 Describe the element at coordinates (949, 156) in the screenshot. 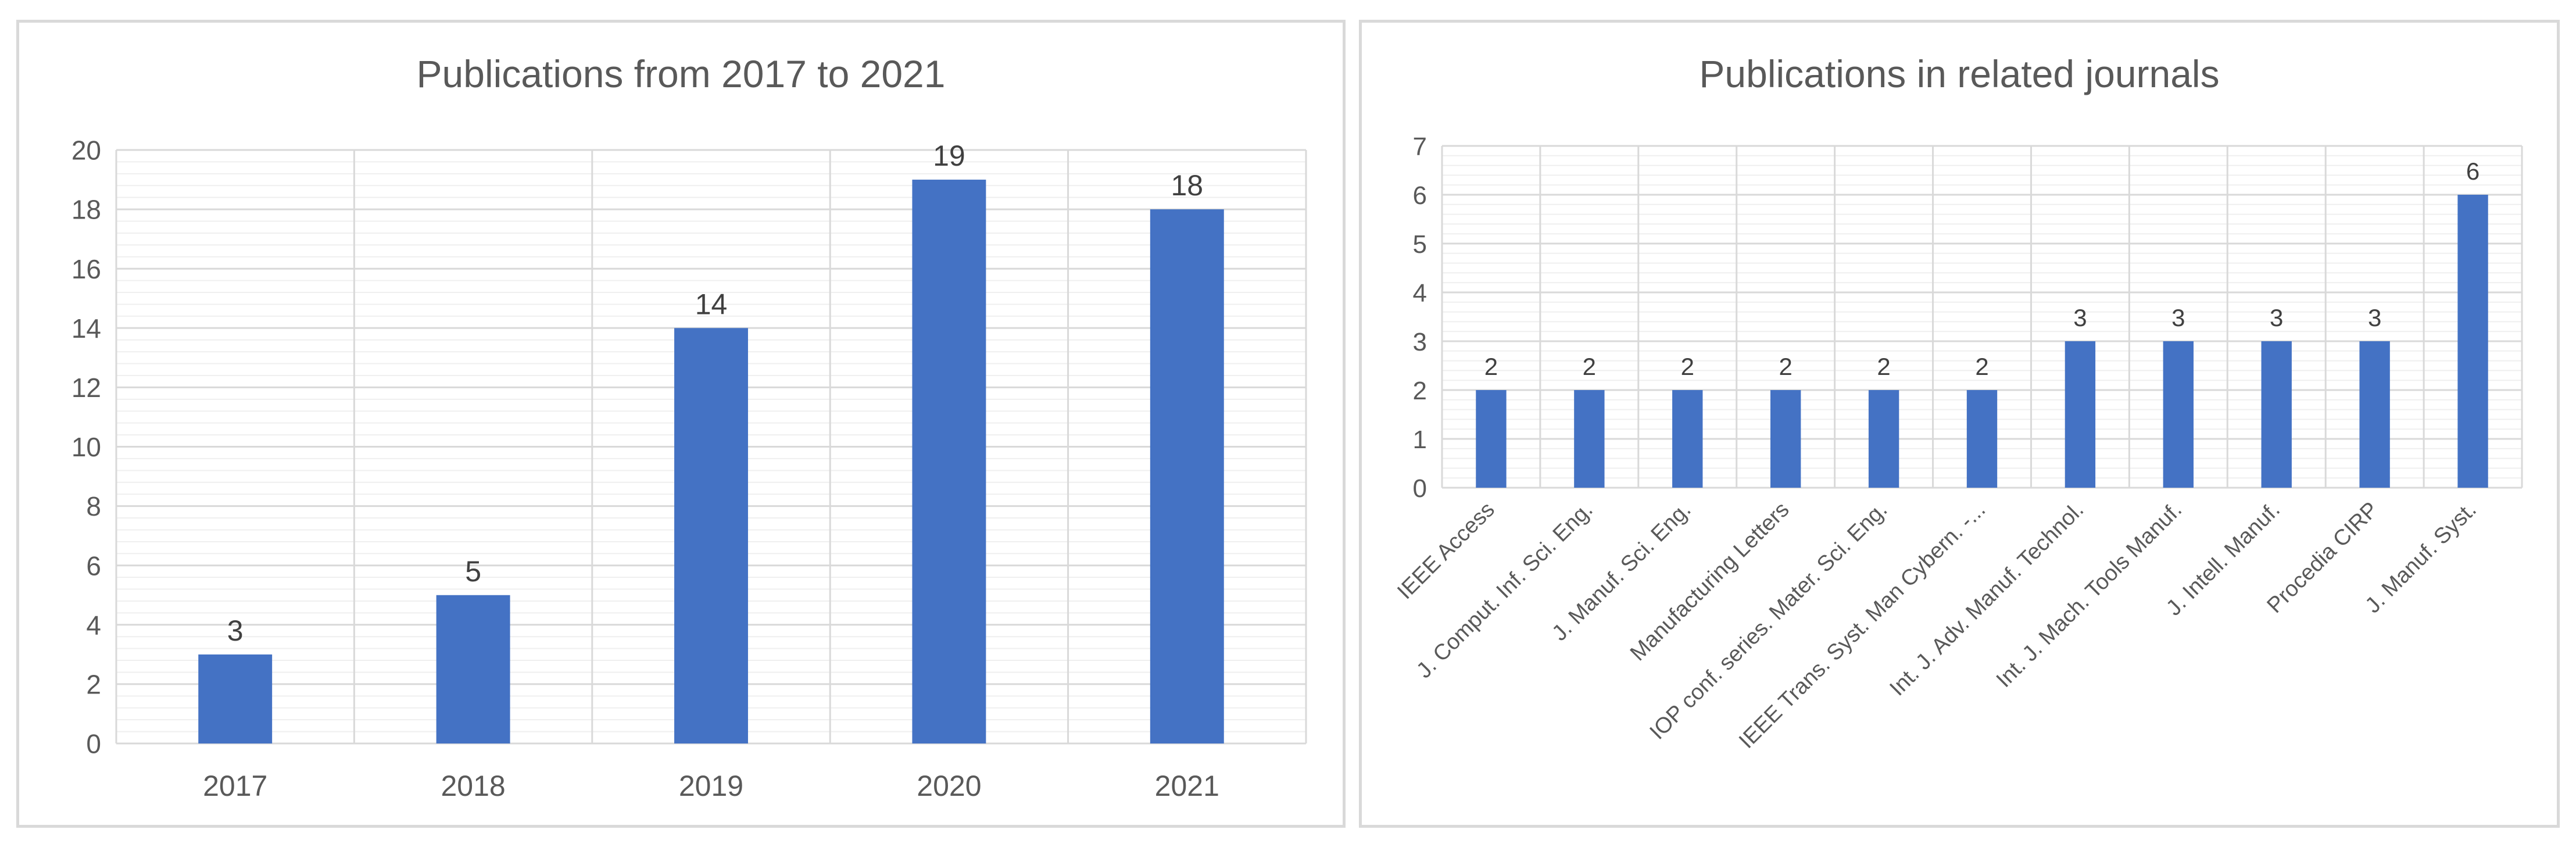

I see `data-label: 19` at that location.